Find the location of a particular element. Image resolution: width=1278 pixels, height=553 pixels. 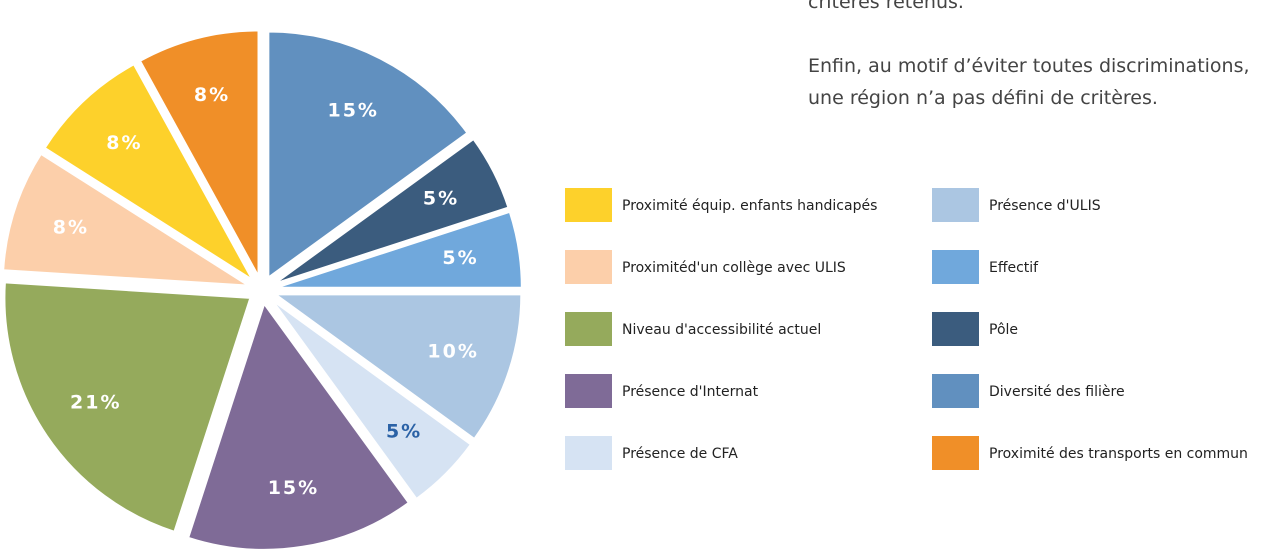

legend-label: Proximité des transports en commun is located at coordinates (1118, 454).